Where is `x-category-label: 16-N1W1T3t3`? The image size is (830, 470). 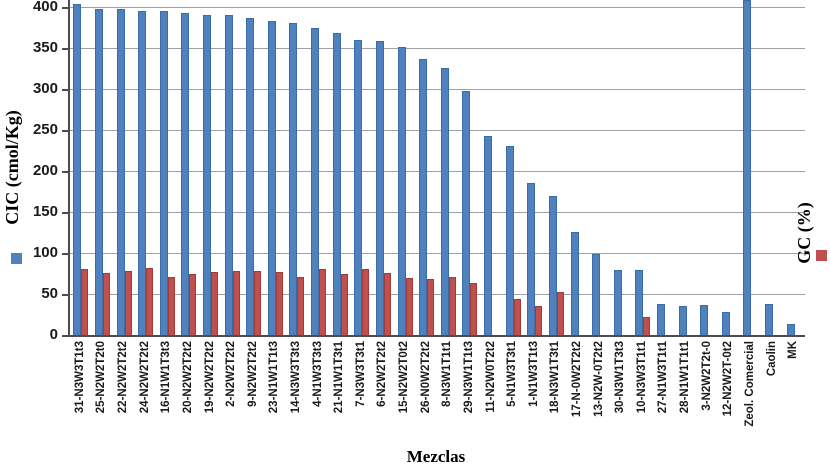
x-category-label: 16-N1W1T3t3 is located at coordinates (166, 377).